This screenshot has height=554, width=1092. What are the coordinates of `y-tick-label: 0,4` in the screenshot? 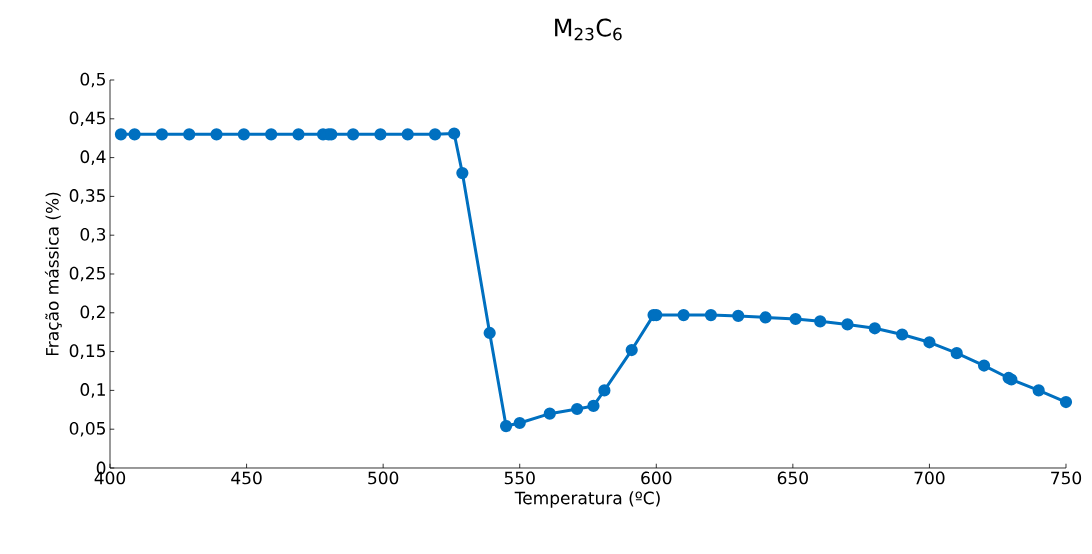 It's located at (93, 157).